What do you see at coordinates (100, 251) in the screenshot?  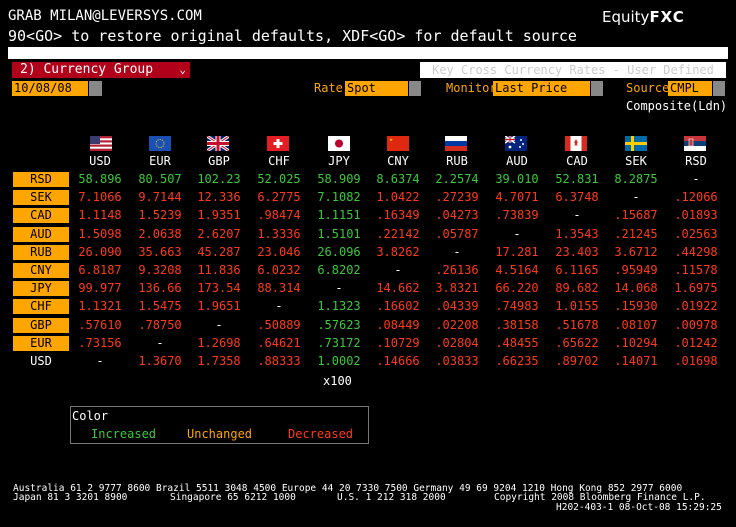 I see `rate-cell: 26.090` at bounding box center [100, 251].